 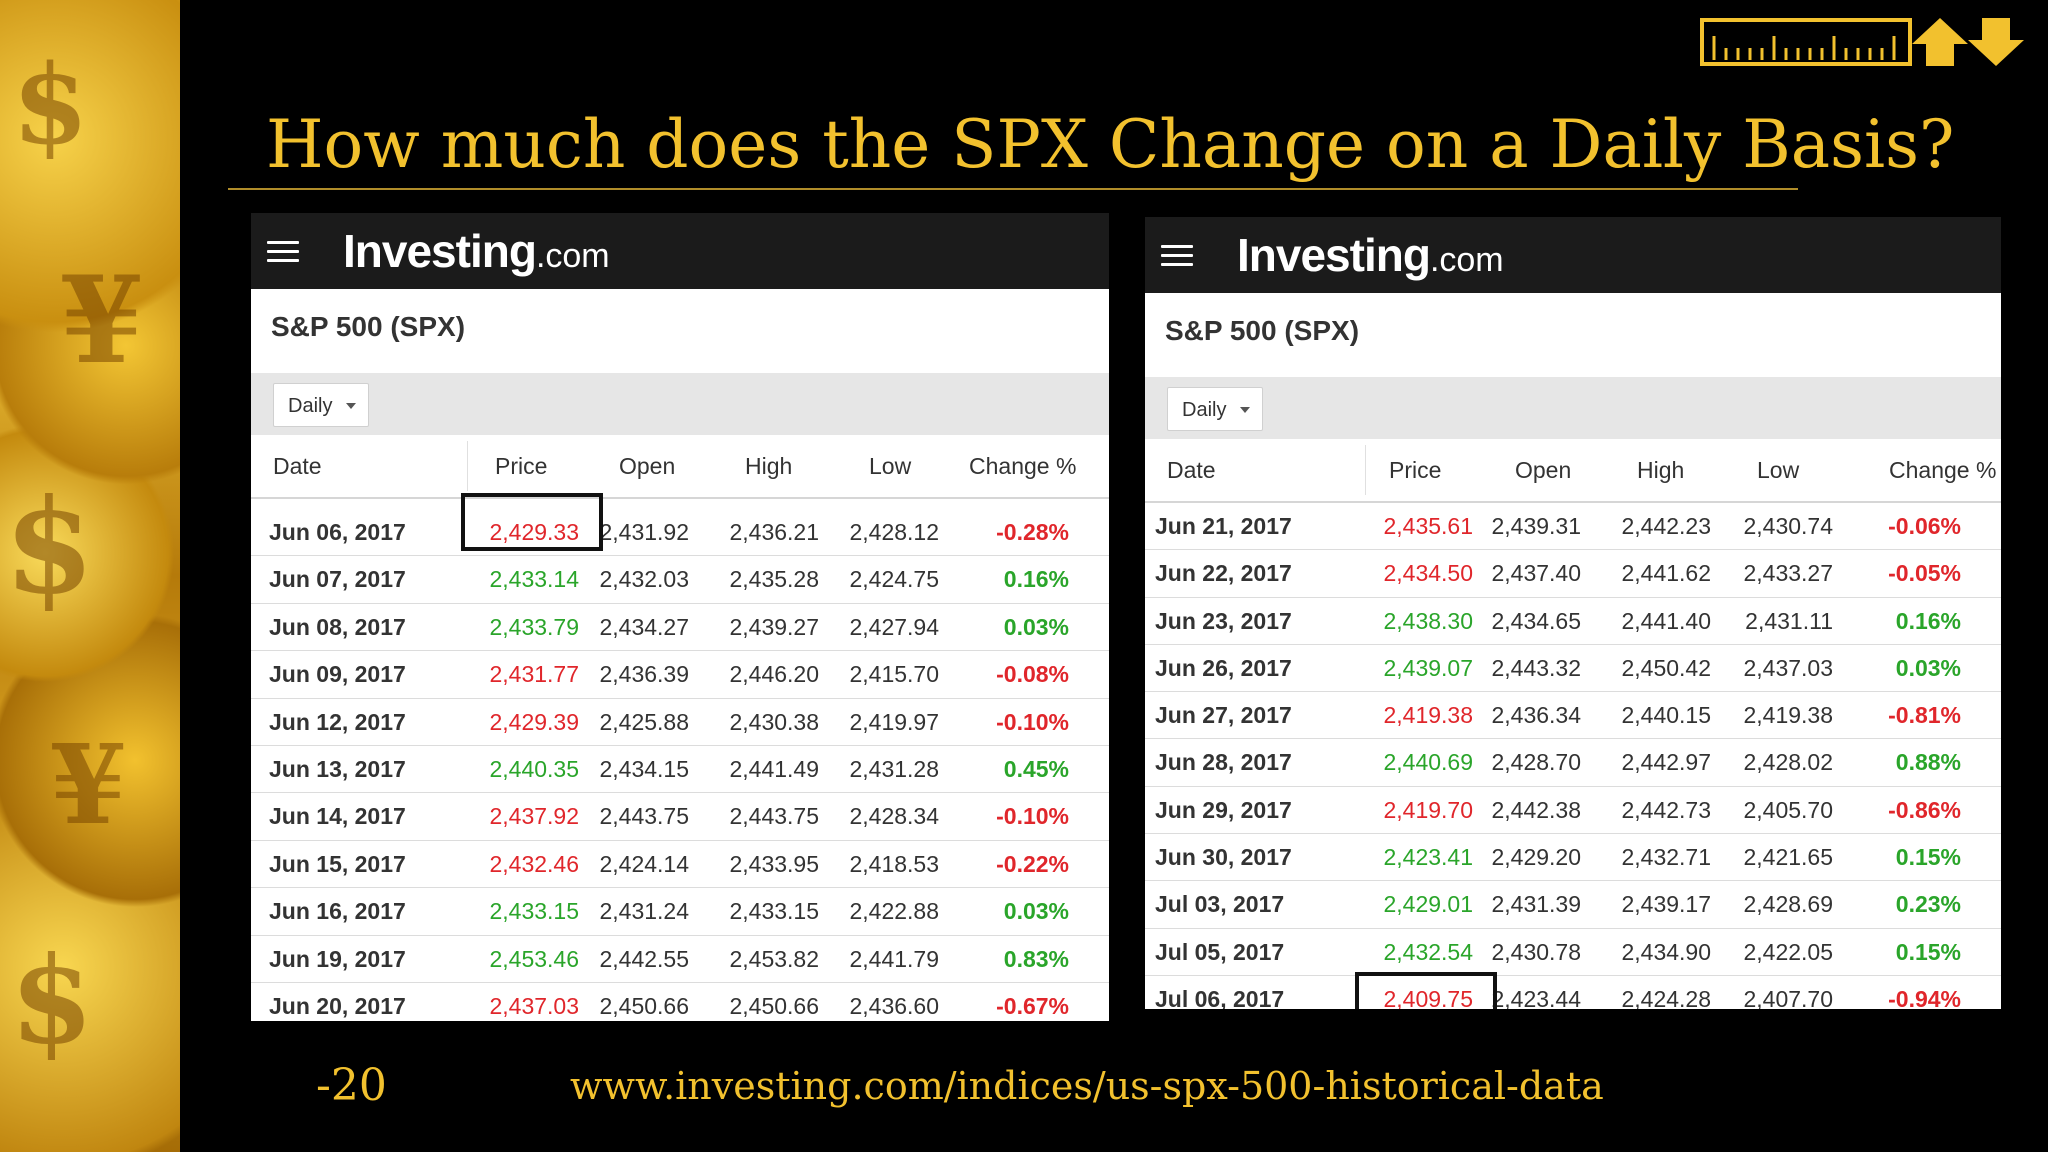 What do you see at coordinates (1032, 532) in the screenshot?
I see `change-cell: -0.28%` at bounding box center [1032, 532].